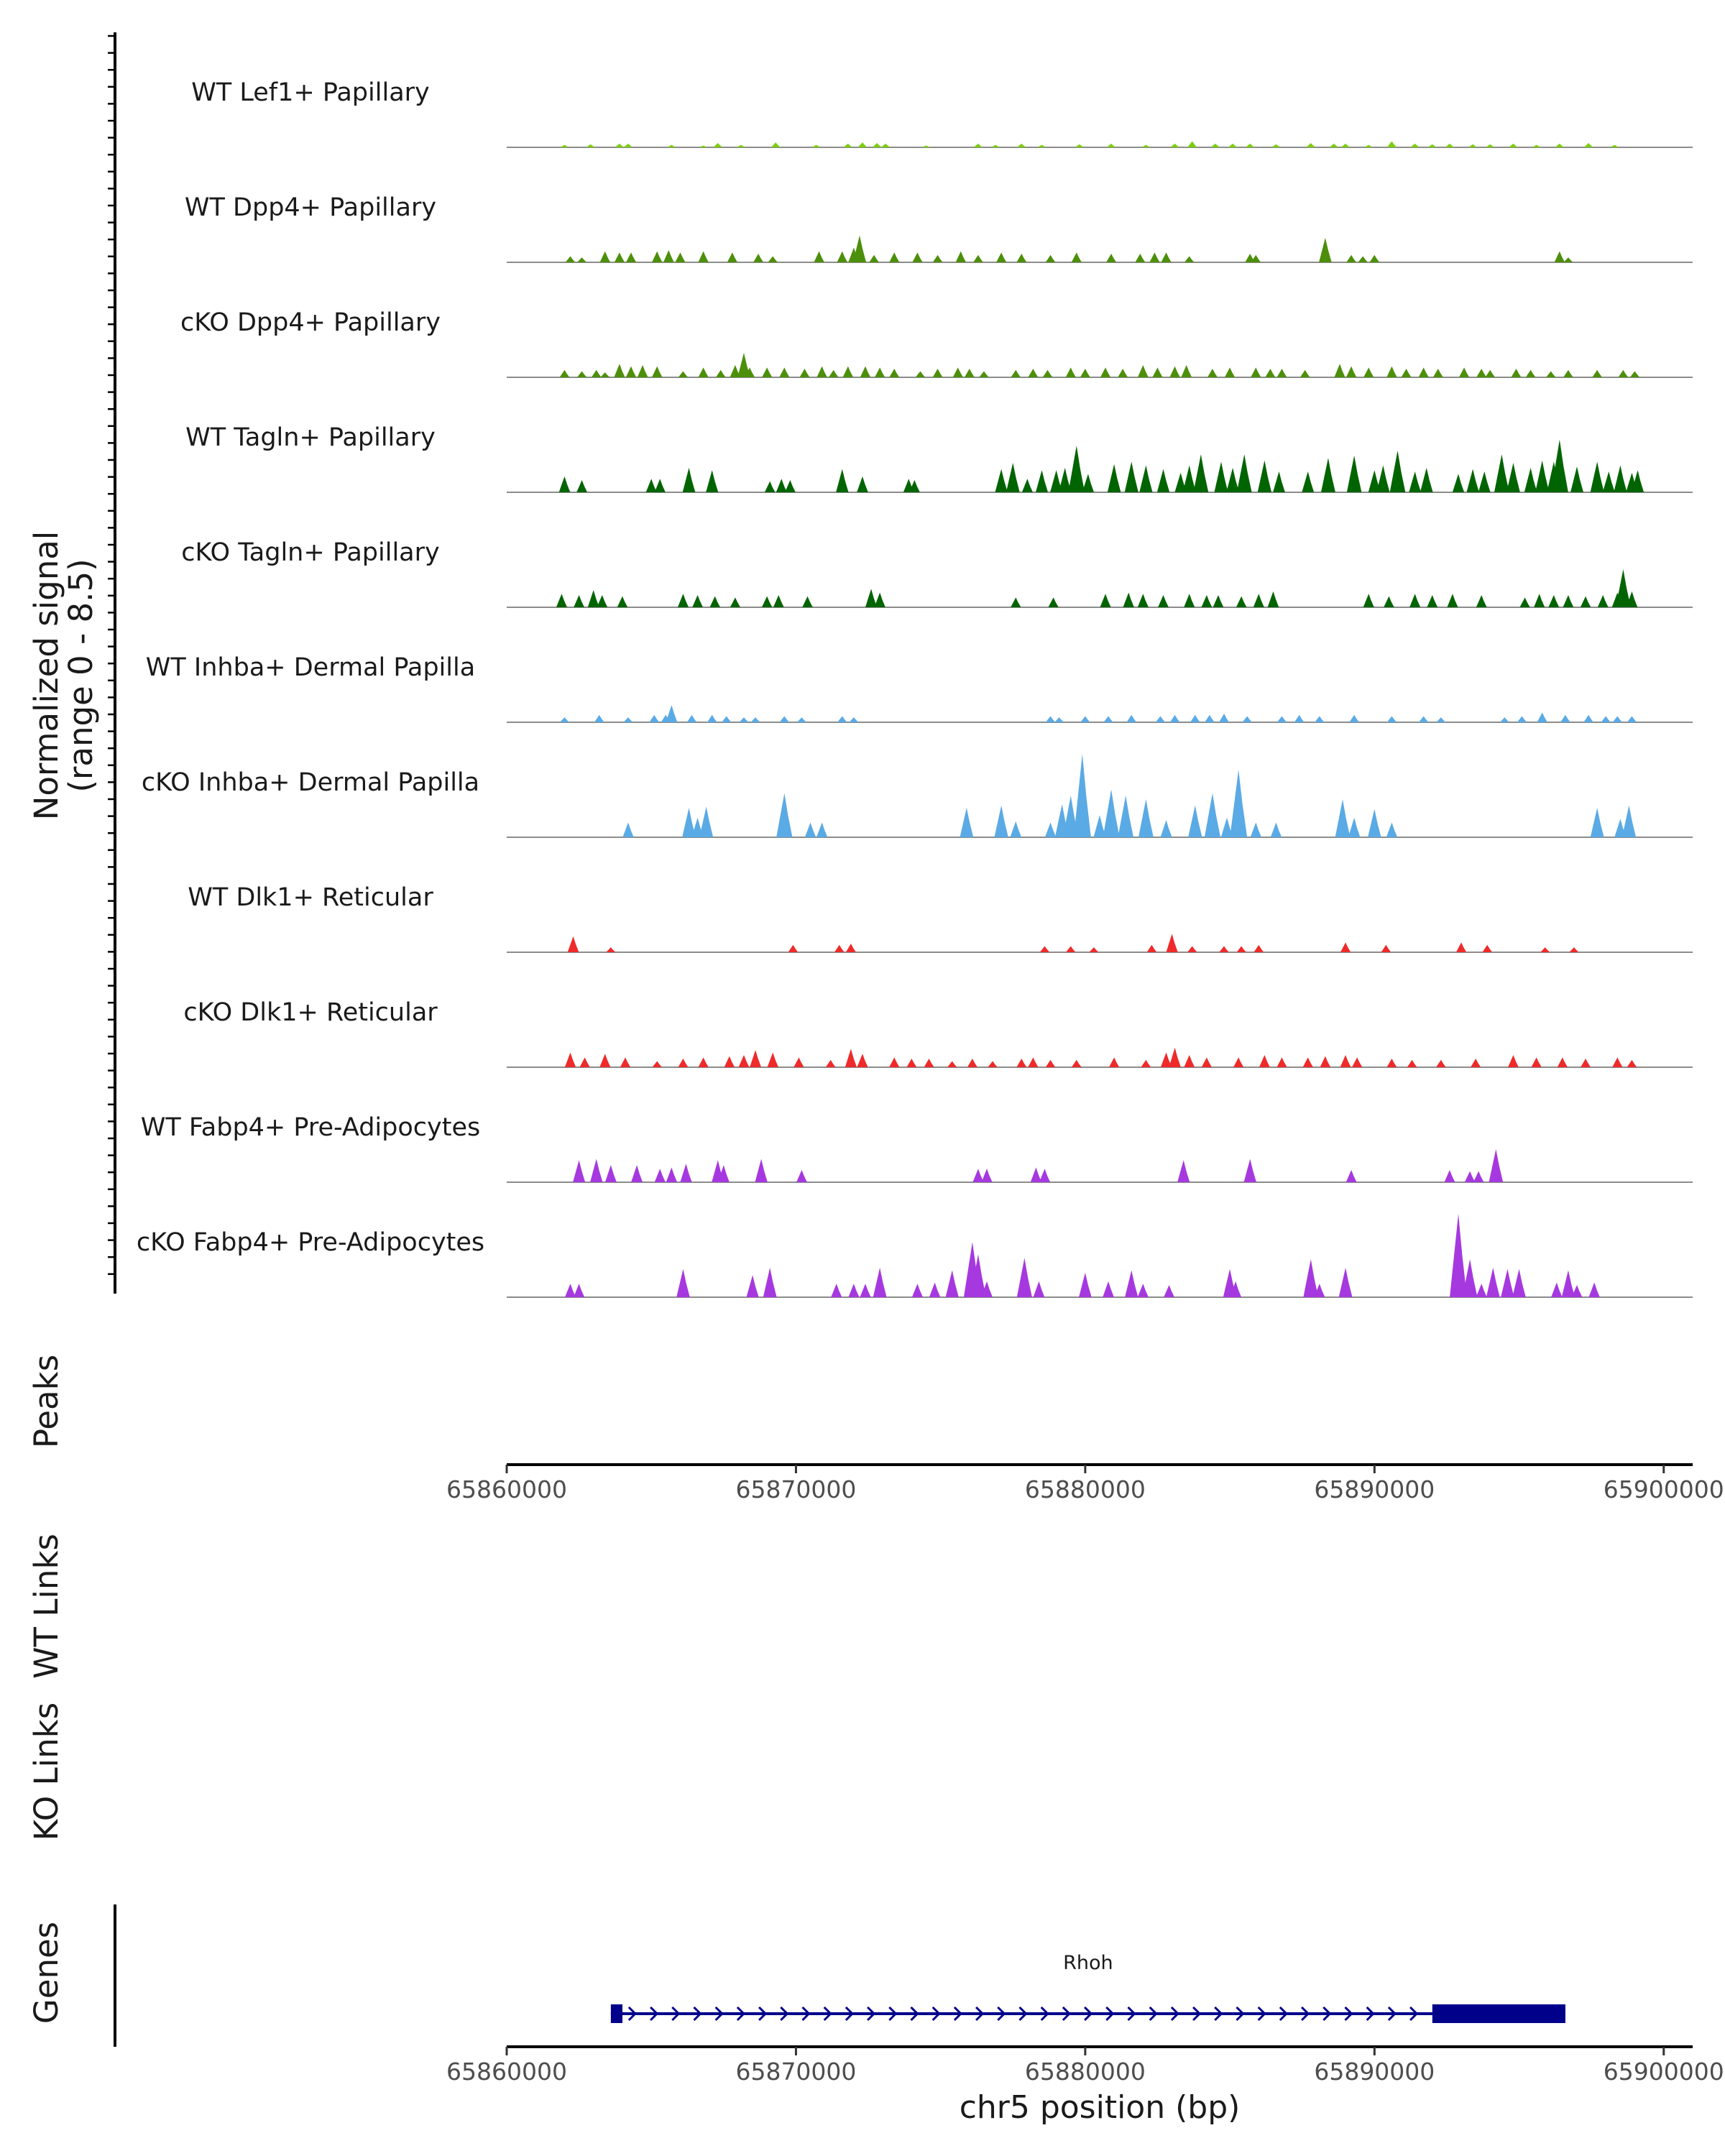 The height and width of the screenshot is (2156, 1725). Describe the element at coordinates (1664, 1489) in the screenshot. I see `x-tick-label: 65900000` at that location.